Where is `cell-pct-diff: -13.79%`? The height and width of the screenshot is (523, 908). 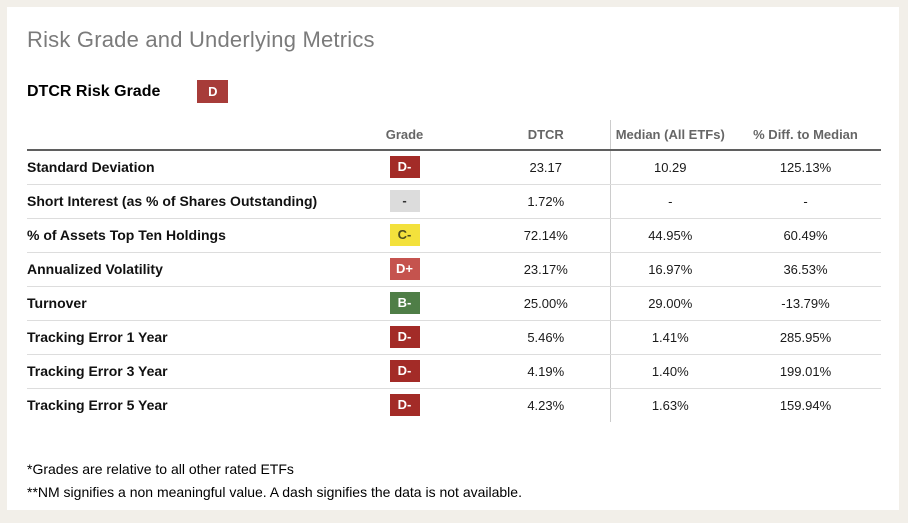 cell-pct-diff: -13.79% is located at coordinates (805, 303).